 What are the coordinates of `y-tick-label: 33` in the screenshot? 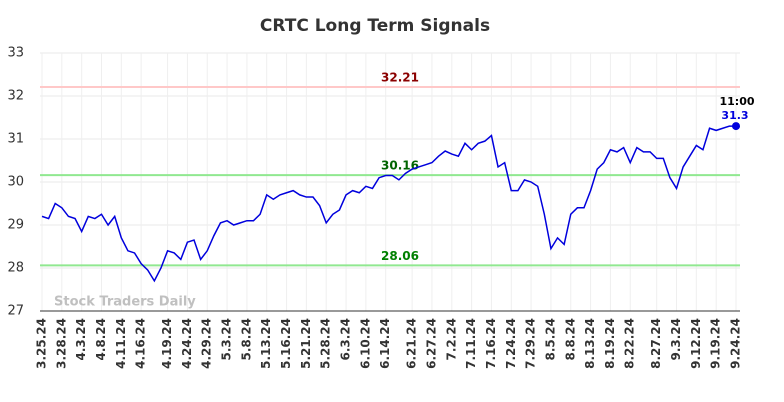 It's located at (15, 53).